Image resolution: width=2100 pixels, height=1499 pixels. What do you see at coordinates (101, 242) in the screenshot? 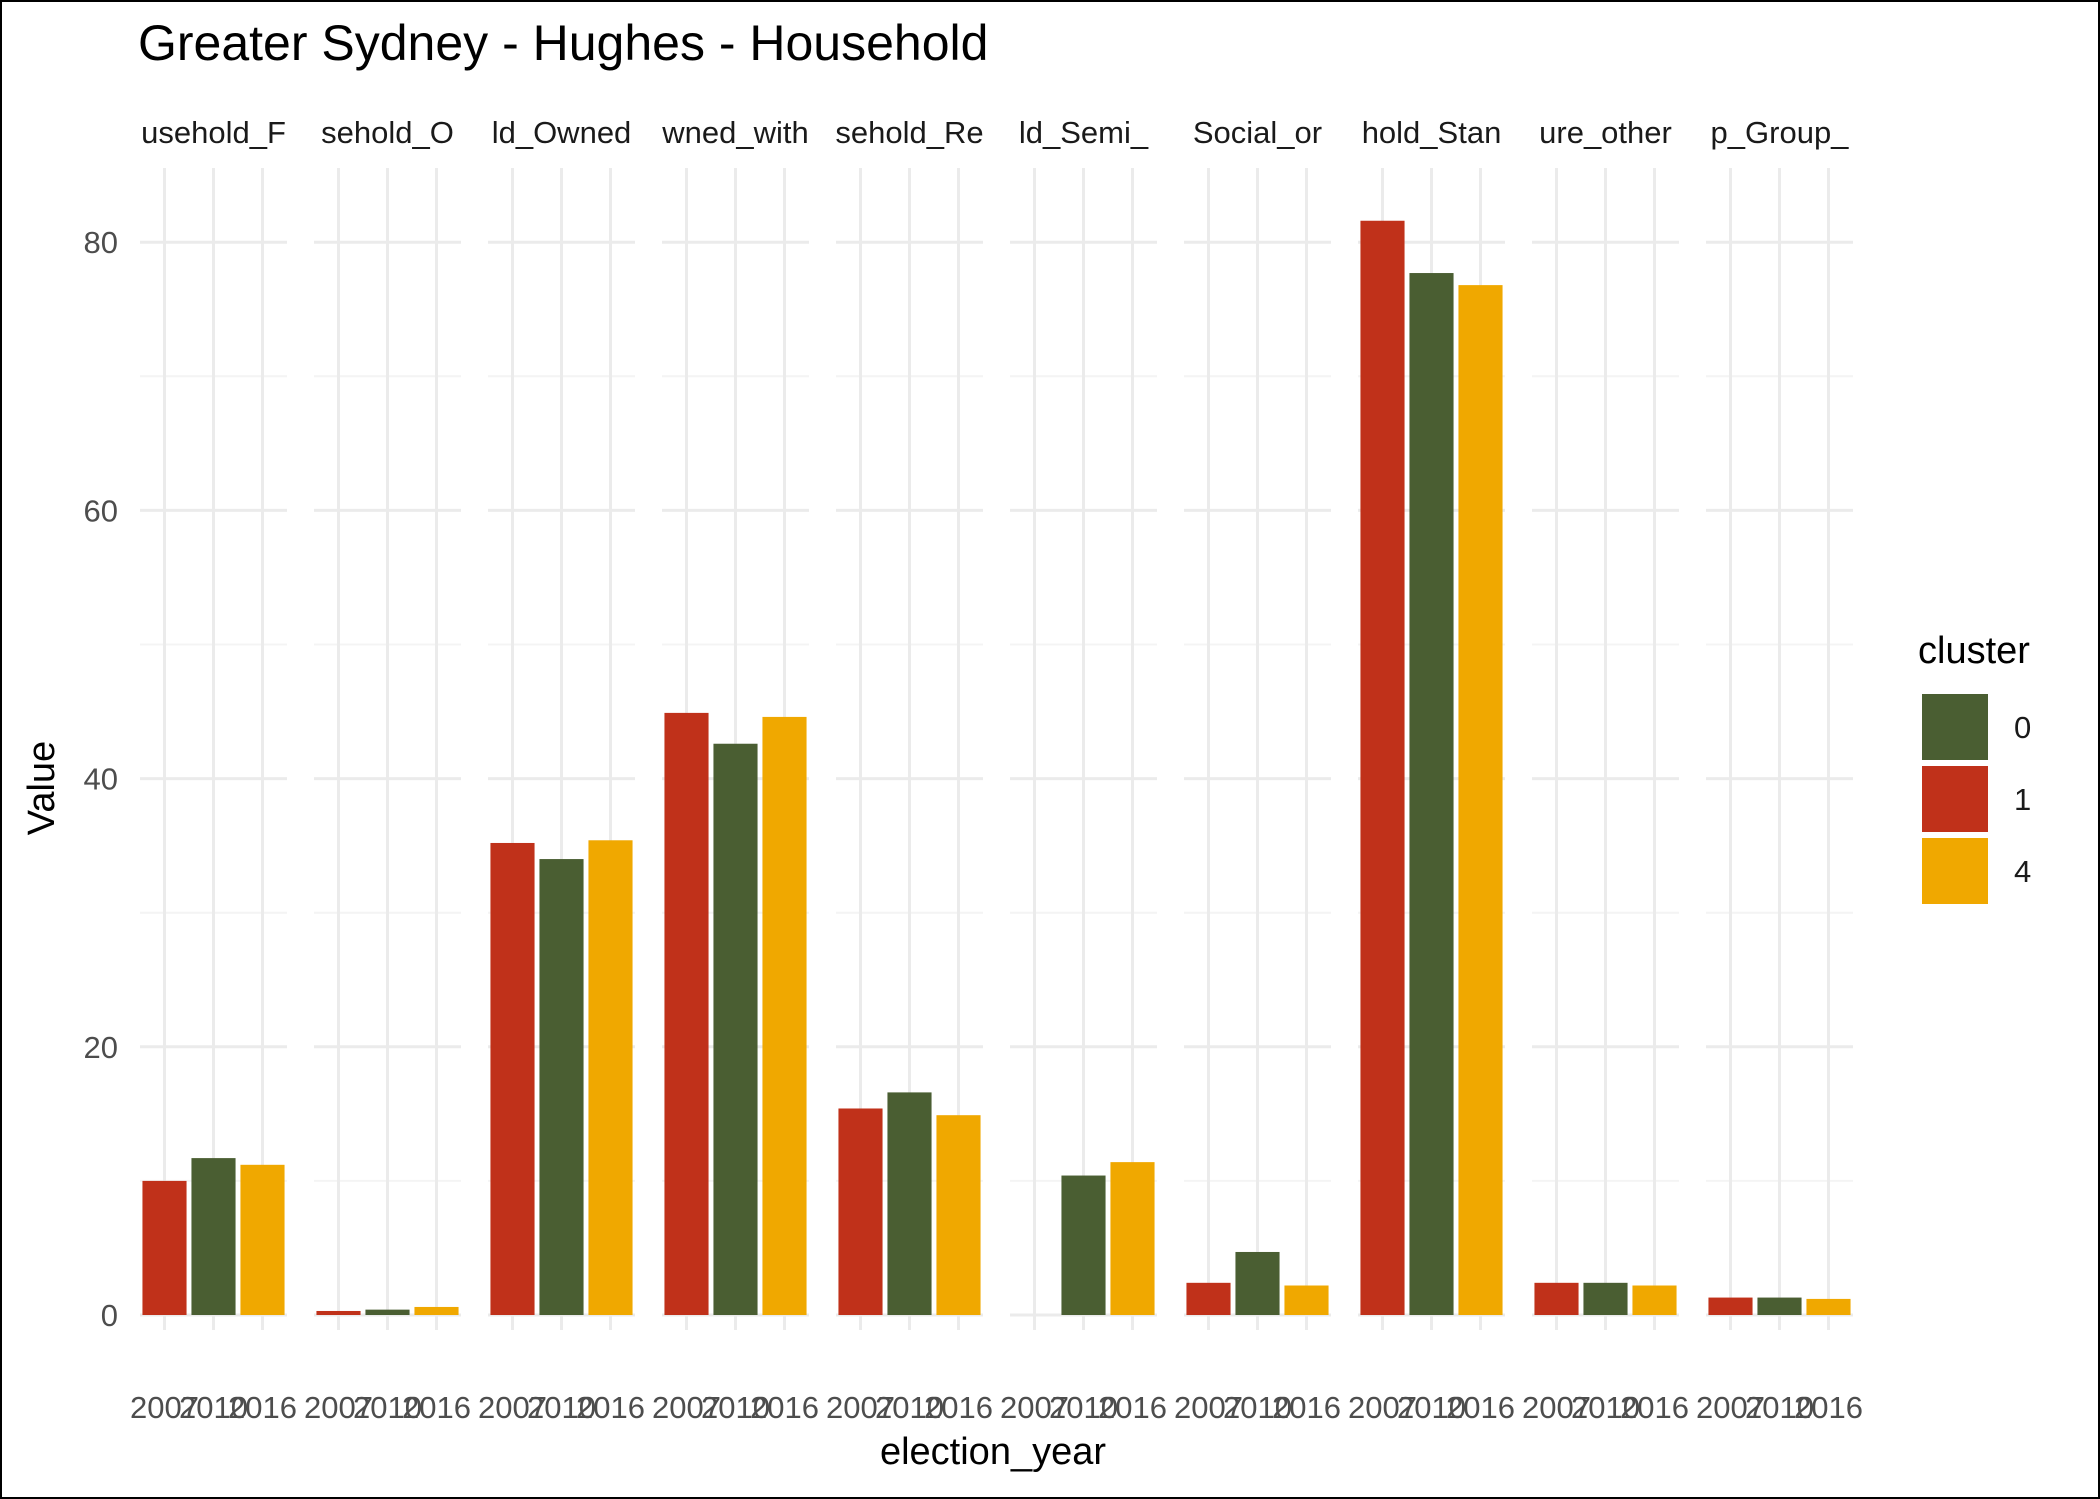
I see `y-tick-label: 80` at bounding box center [101, 242].